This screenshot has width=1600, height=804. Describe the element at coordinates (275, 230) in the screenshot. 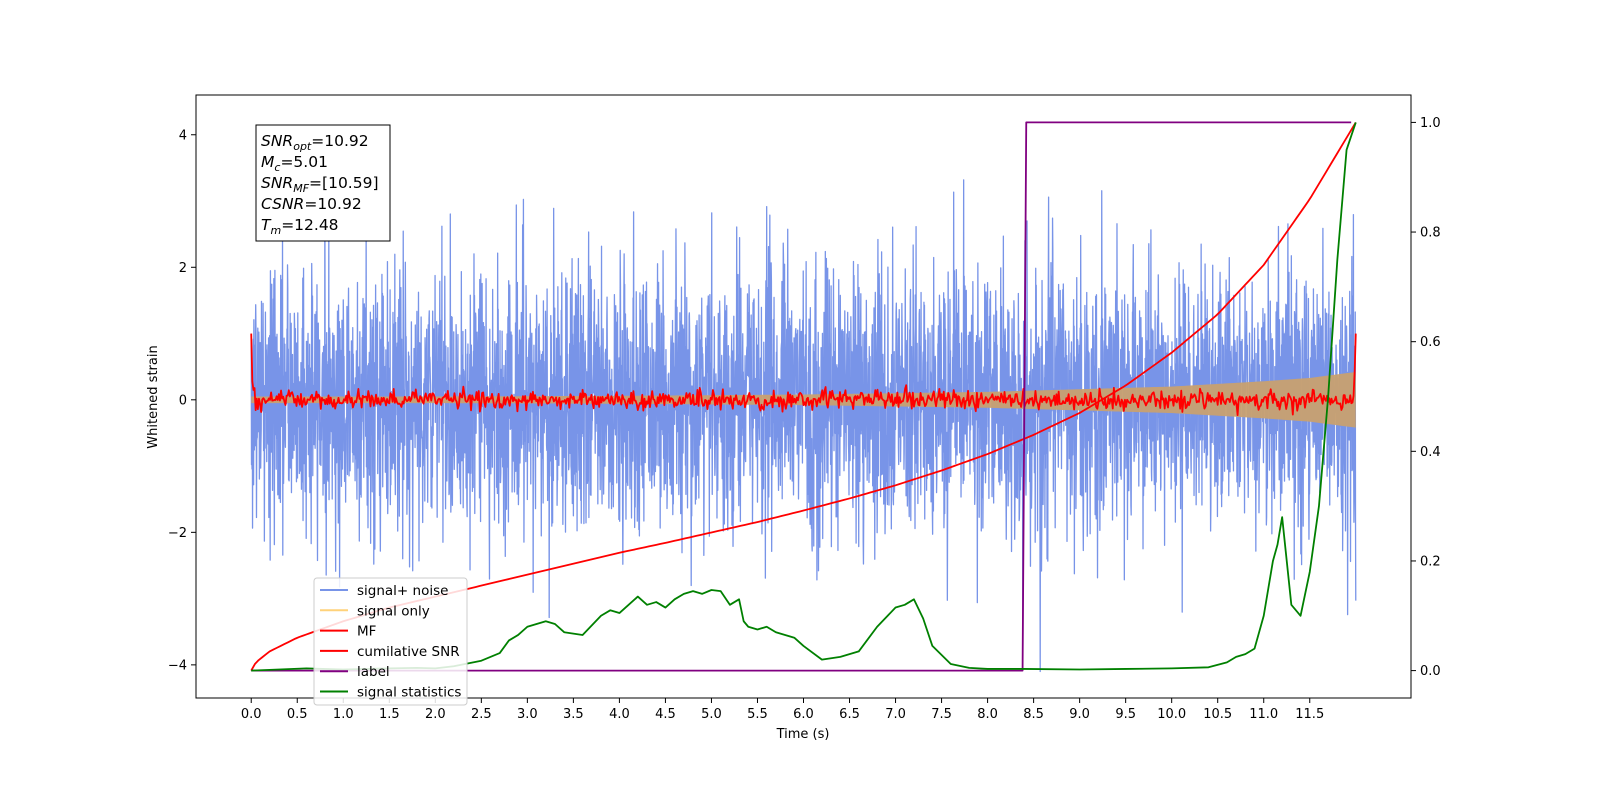

I see `info-subscript: m` at that location.